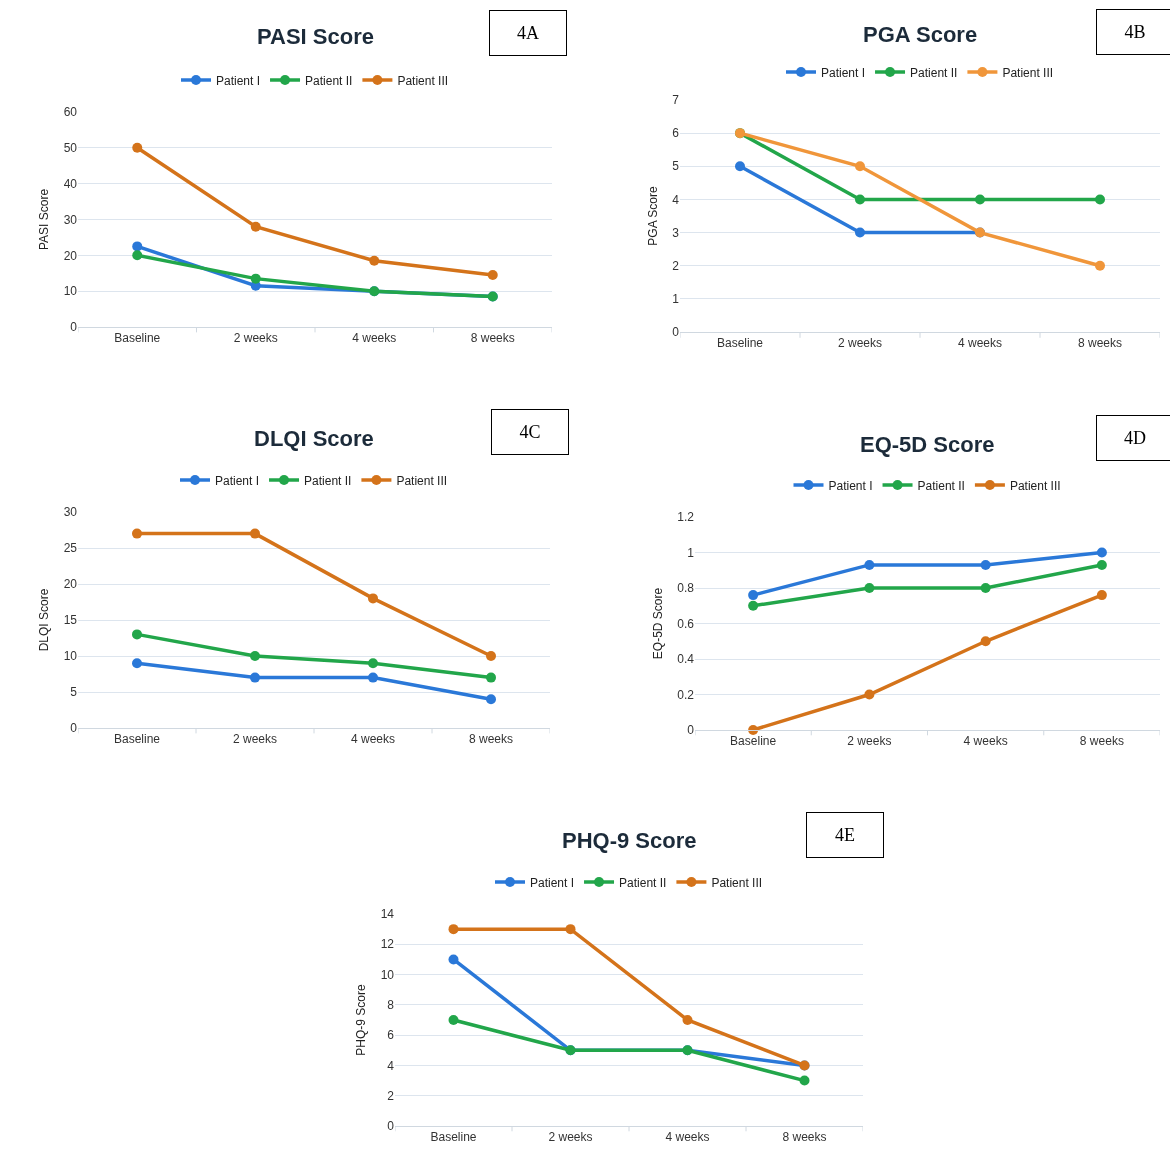  What do you see at coordinates (387, 914) in the screenshot?
I see `y-tick-label: 14` at bounding box center [387, 914].